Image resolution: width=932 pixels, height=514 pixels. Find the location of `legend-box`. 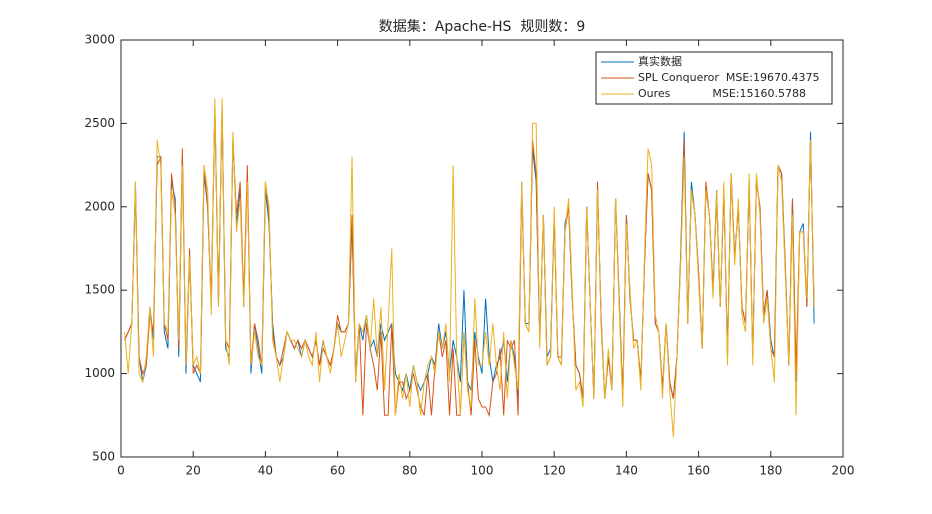

legend-box is located at coordinates (714, 78).